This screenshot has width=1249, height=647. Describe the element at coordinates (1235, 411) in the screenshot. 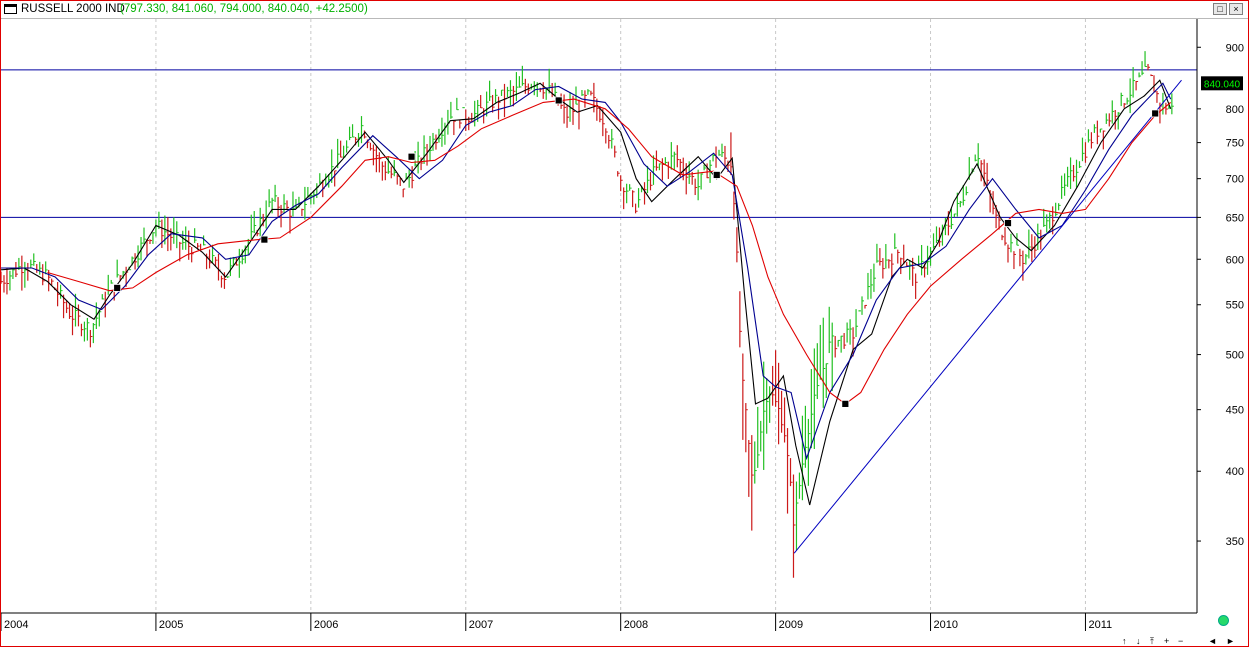

I see `y-tick-label: 450` at that location.